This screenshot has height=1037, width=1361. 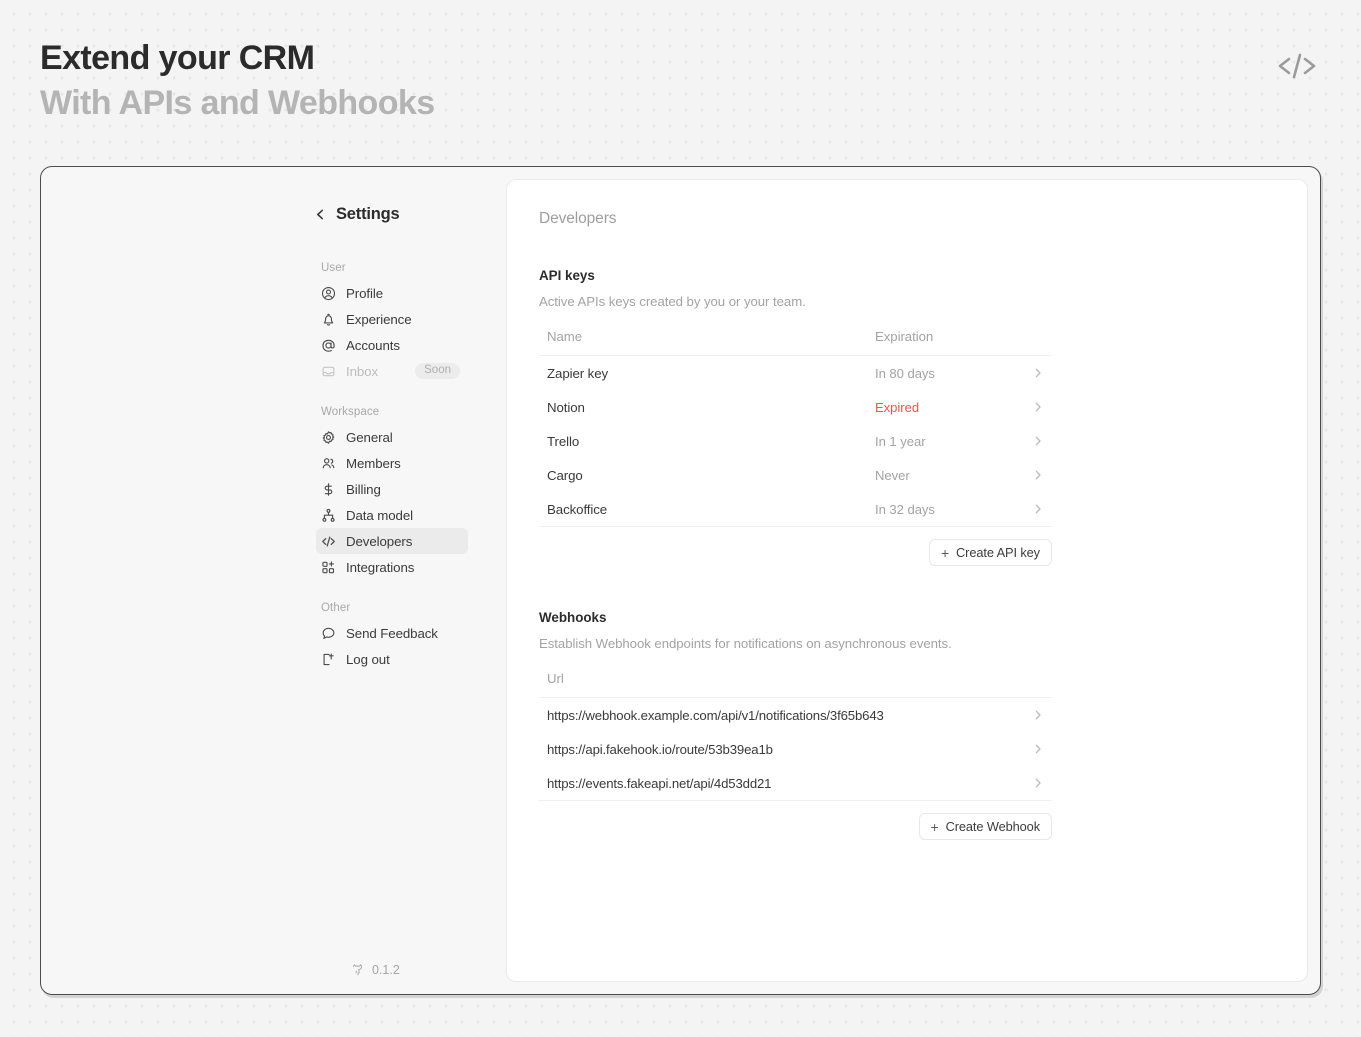 I want to click on nav-group-label-other: Other, so click(x=336, y=608).